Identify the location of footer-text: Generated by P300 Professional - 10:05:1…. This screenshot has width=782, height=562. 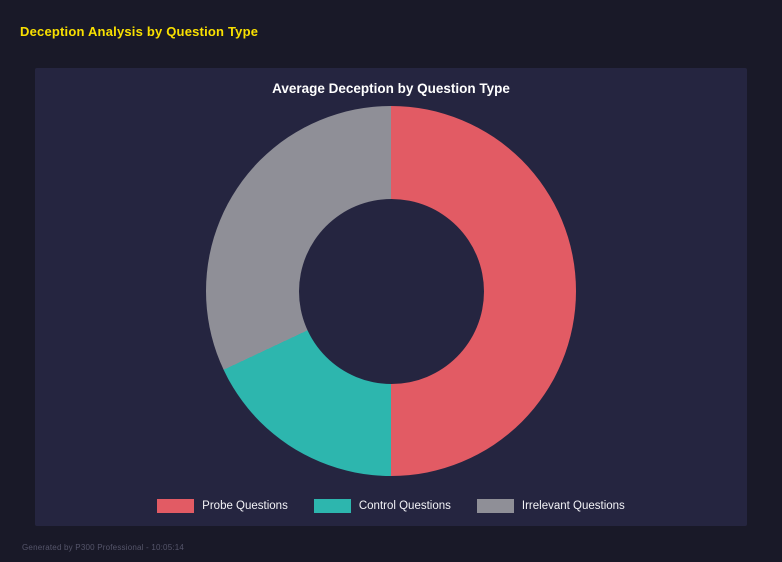
(103, 547).